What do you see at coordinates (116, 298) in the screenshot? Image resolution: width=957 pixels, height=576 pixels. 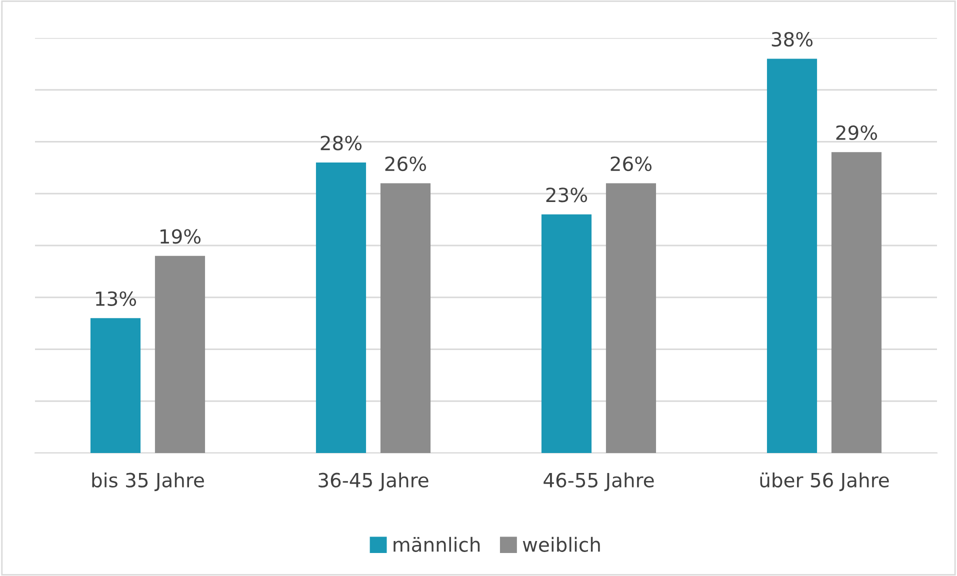 I see `data-label: 13%` at bounding box center [116, 298].